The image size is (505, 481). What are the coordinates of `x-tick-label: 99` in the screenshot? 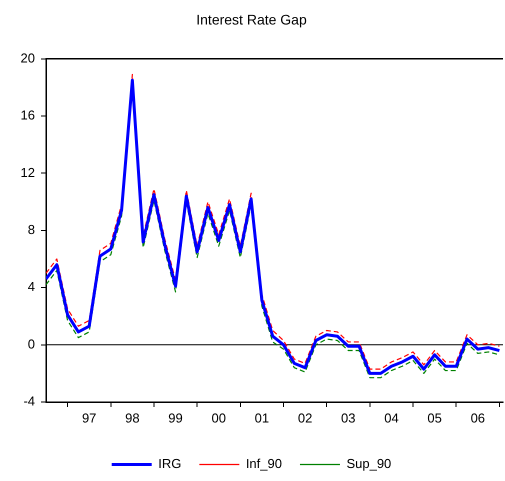 It's located at (175, 418).